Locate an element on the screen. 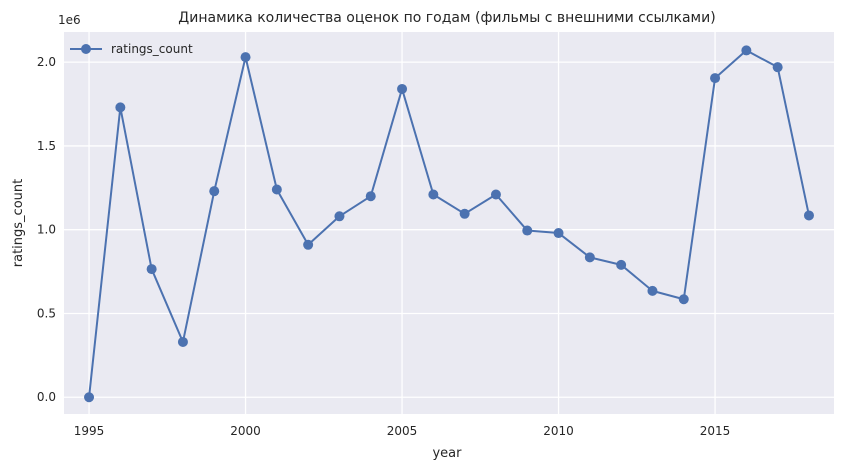 The width and height of the screenshot is (843, 468). x-tick-label: 2010 is located at coordinates (558, 431).